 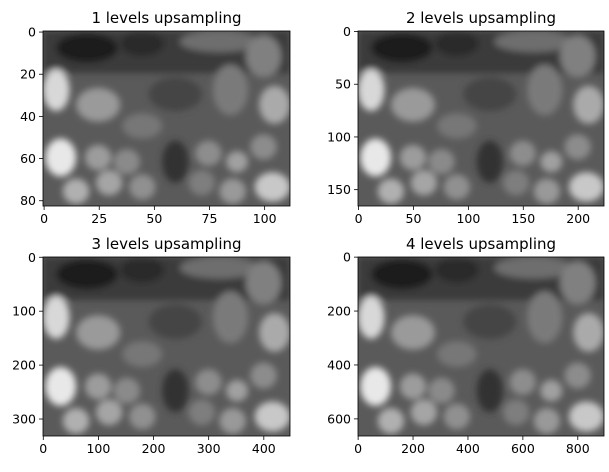 What do you see at coordinates (481, 244) in the screenshot?
I see `chart-title: 4 levels upsampling` at bounding box center [481, 244].